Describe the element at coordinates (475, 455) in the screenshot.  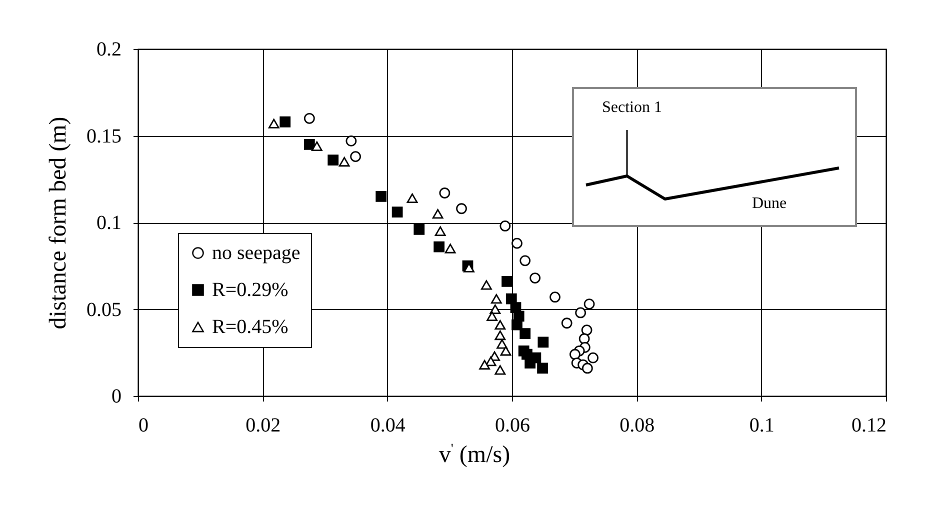
I see `x-axis-title: v$^{'}$ (m/s)` at that location.